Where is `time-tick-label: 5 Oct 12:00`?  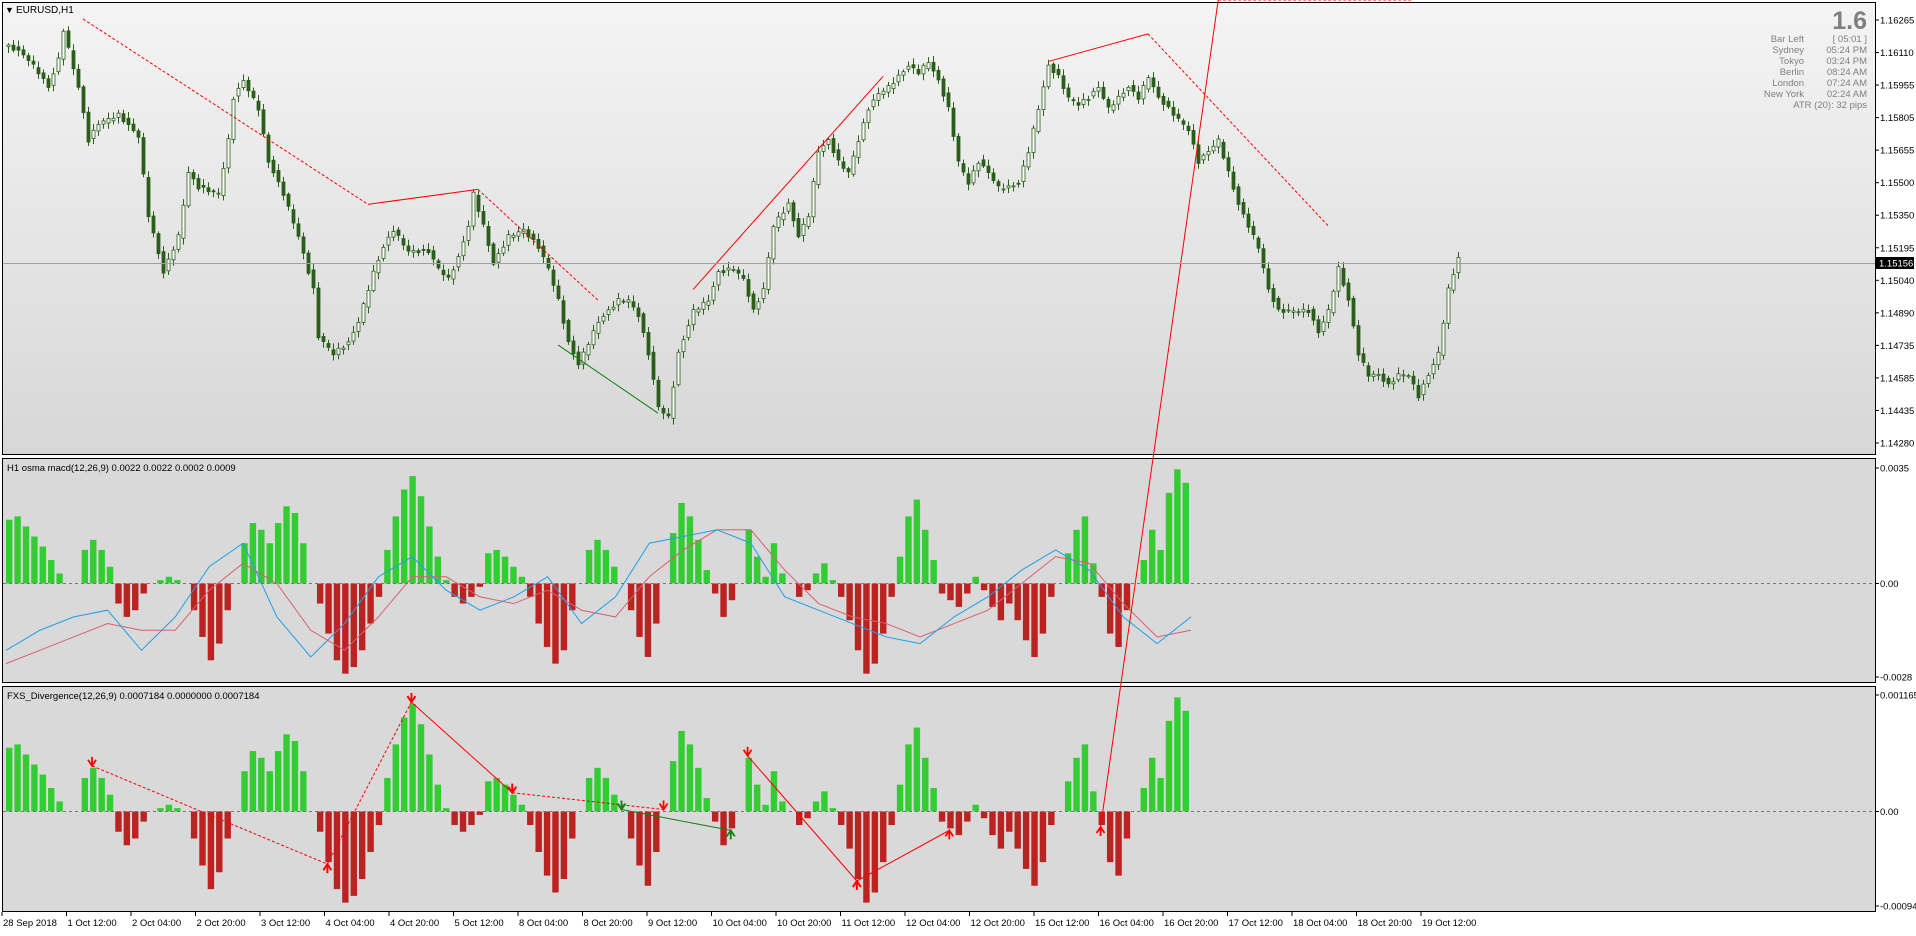
time-tick-label: 5 Oct 12:00 is located at coordinates (479, 923).